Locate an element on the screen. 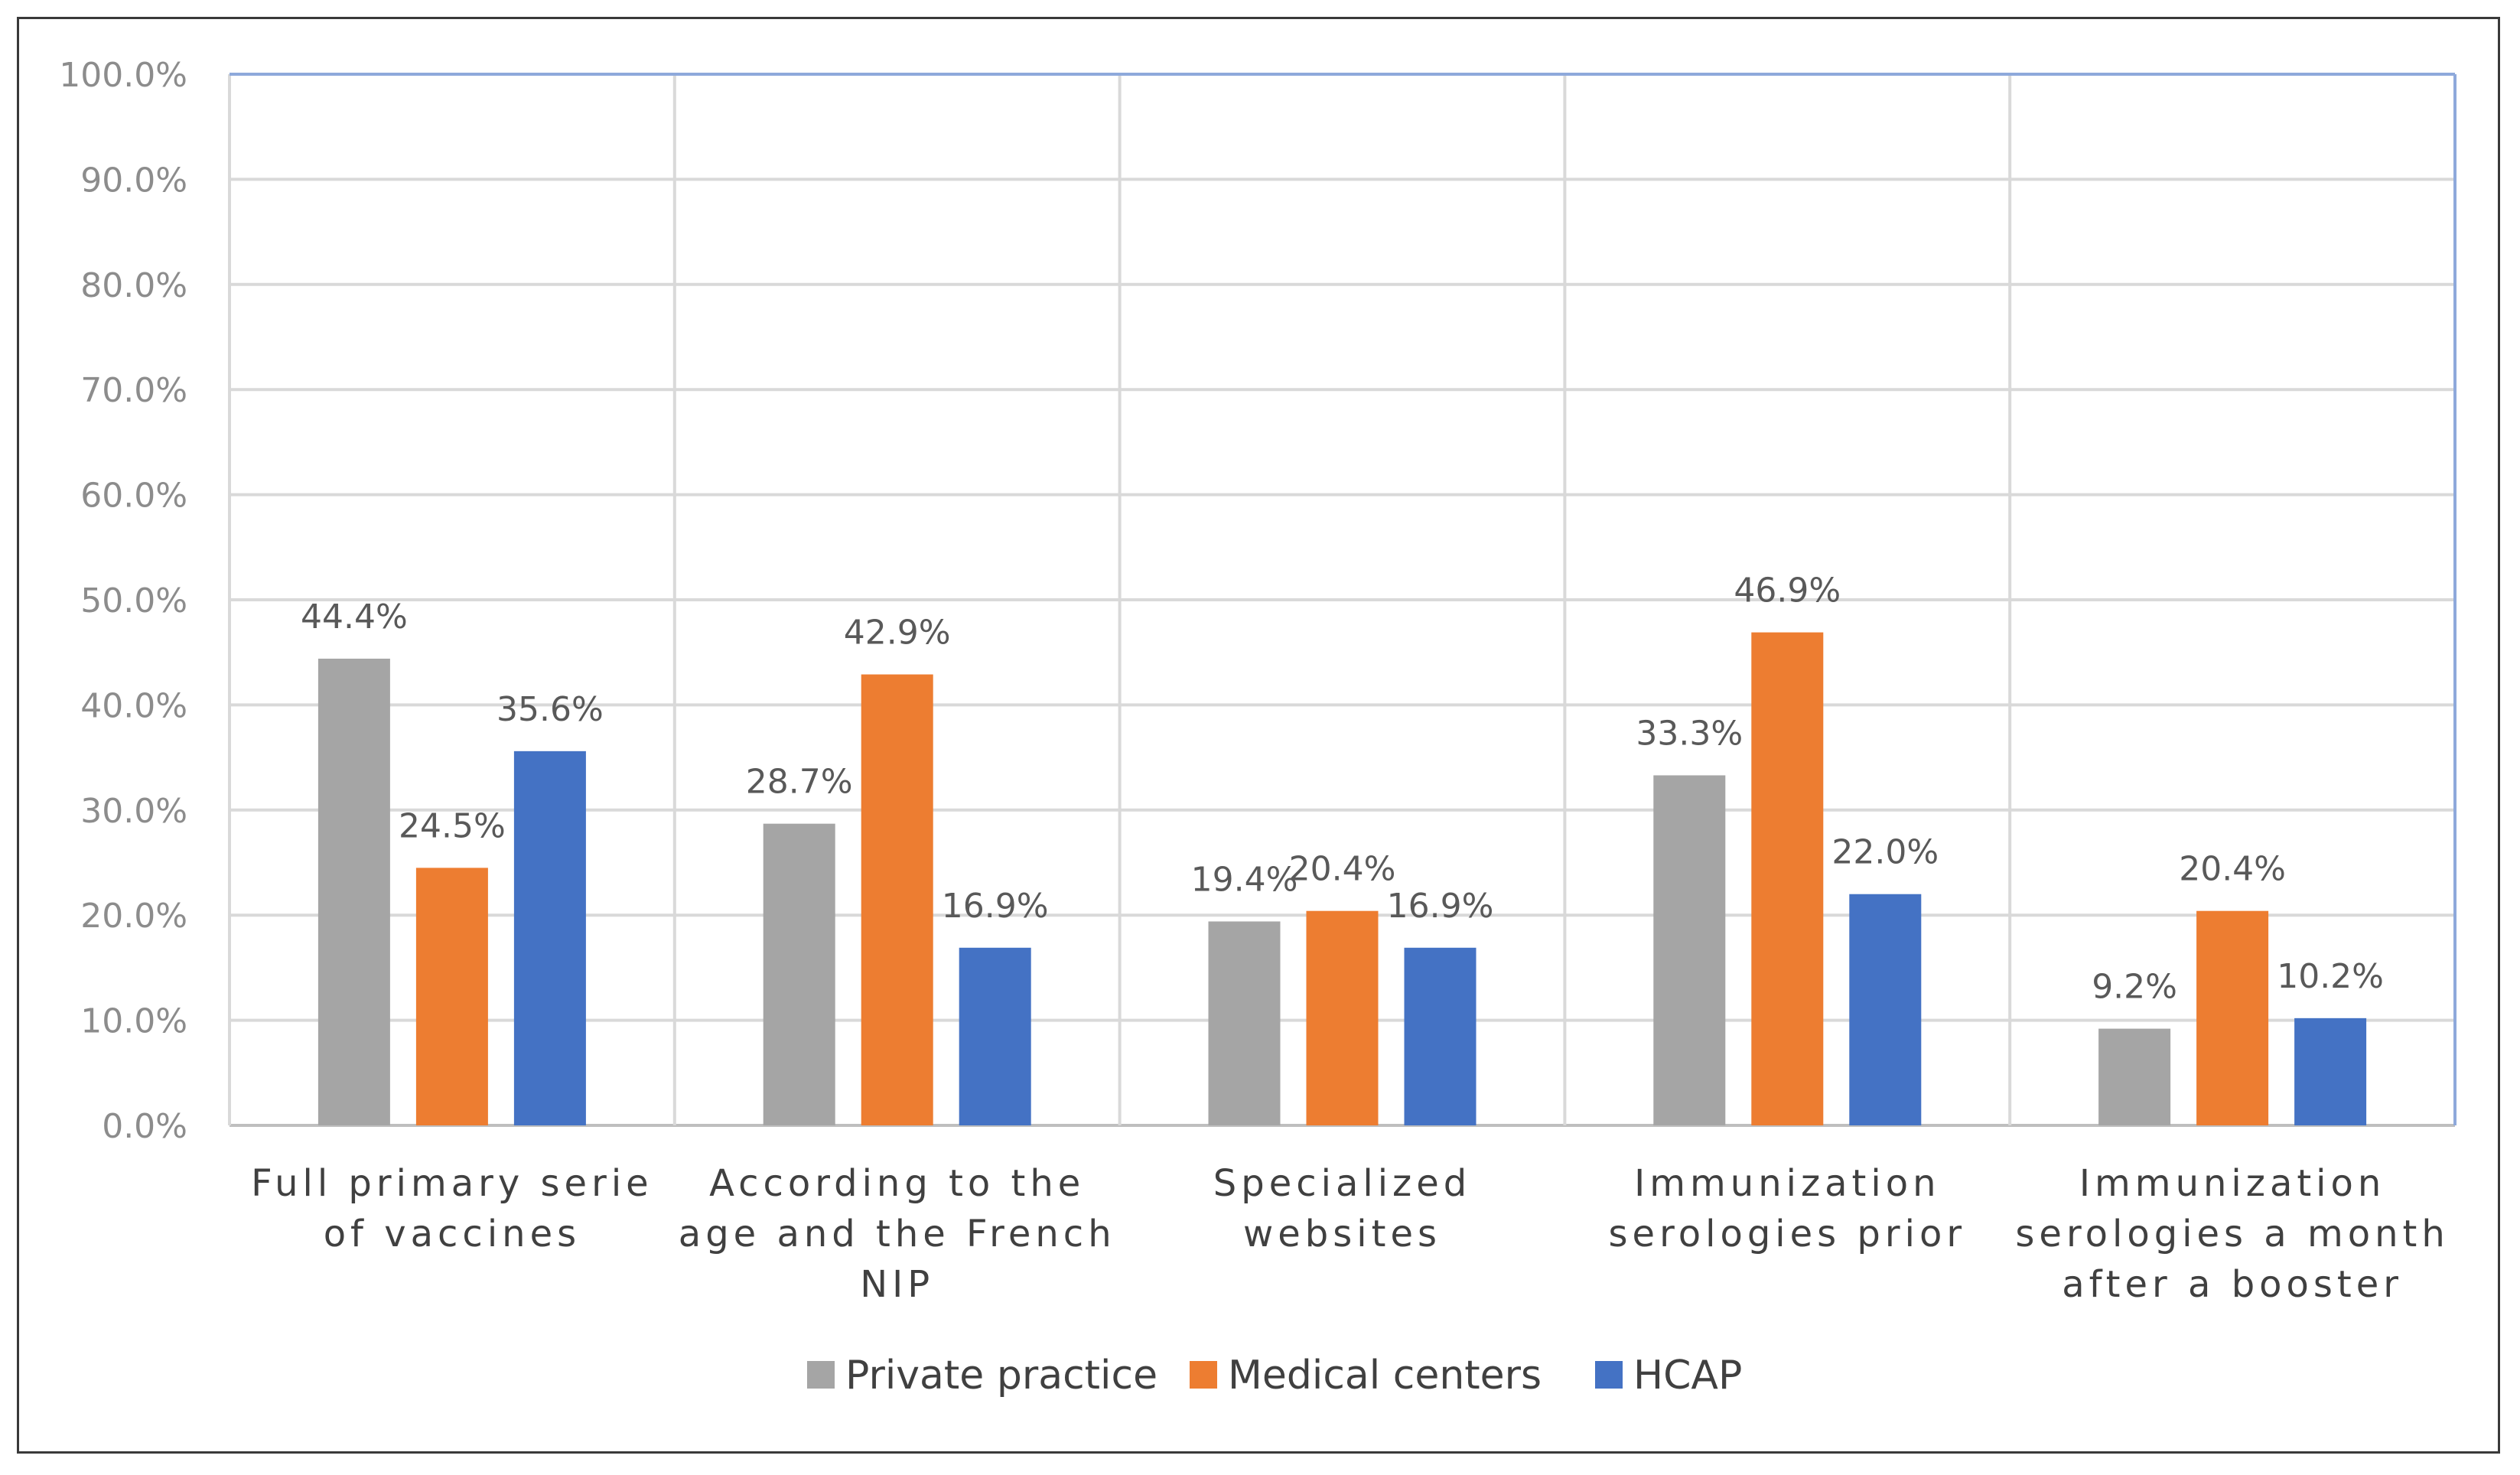 This screenshot has width=2520, height=1475. x-category-label: age and the French is located at coordinates (897, 1234).